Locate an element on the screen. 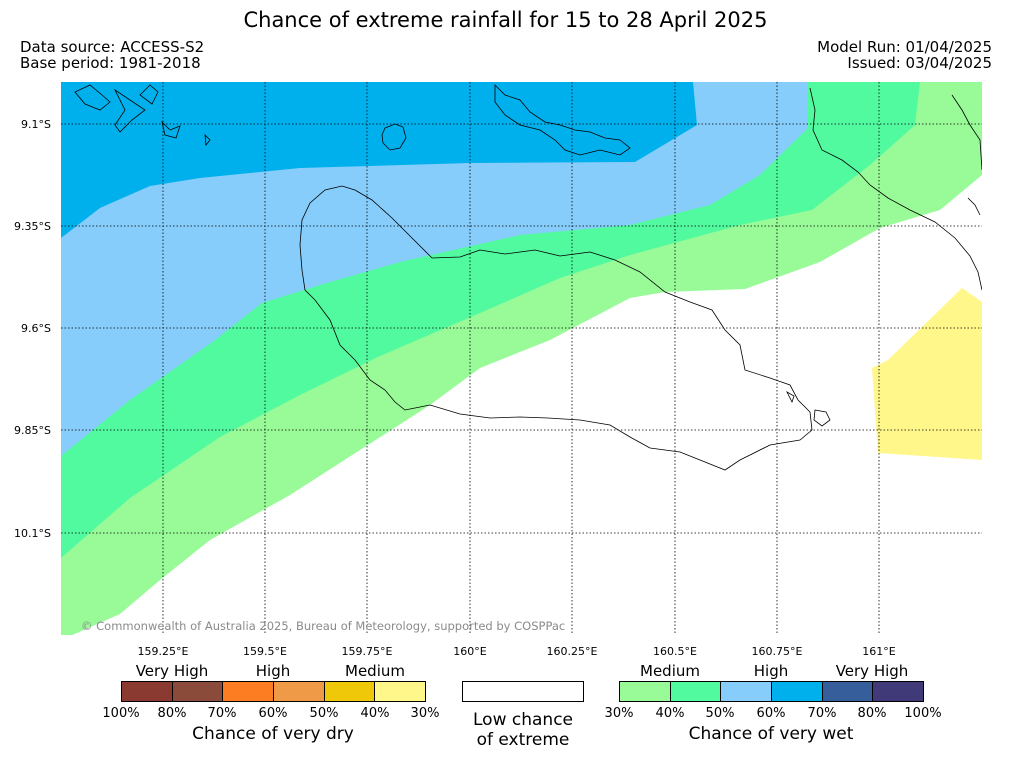 The image size is (1011, 758). small-island-north is located at coordinates (394, 137).